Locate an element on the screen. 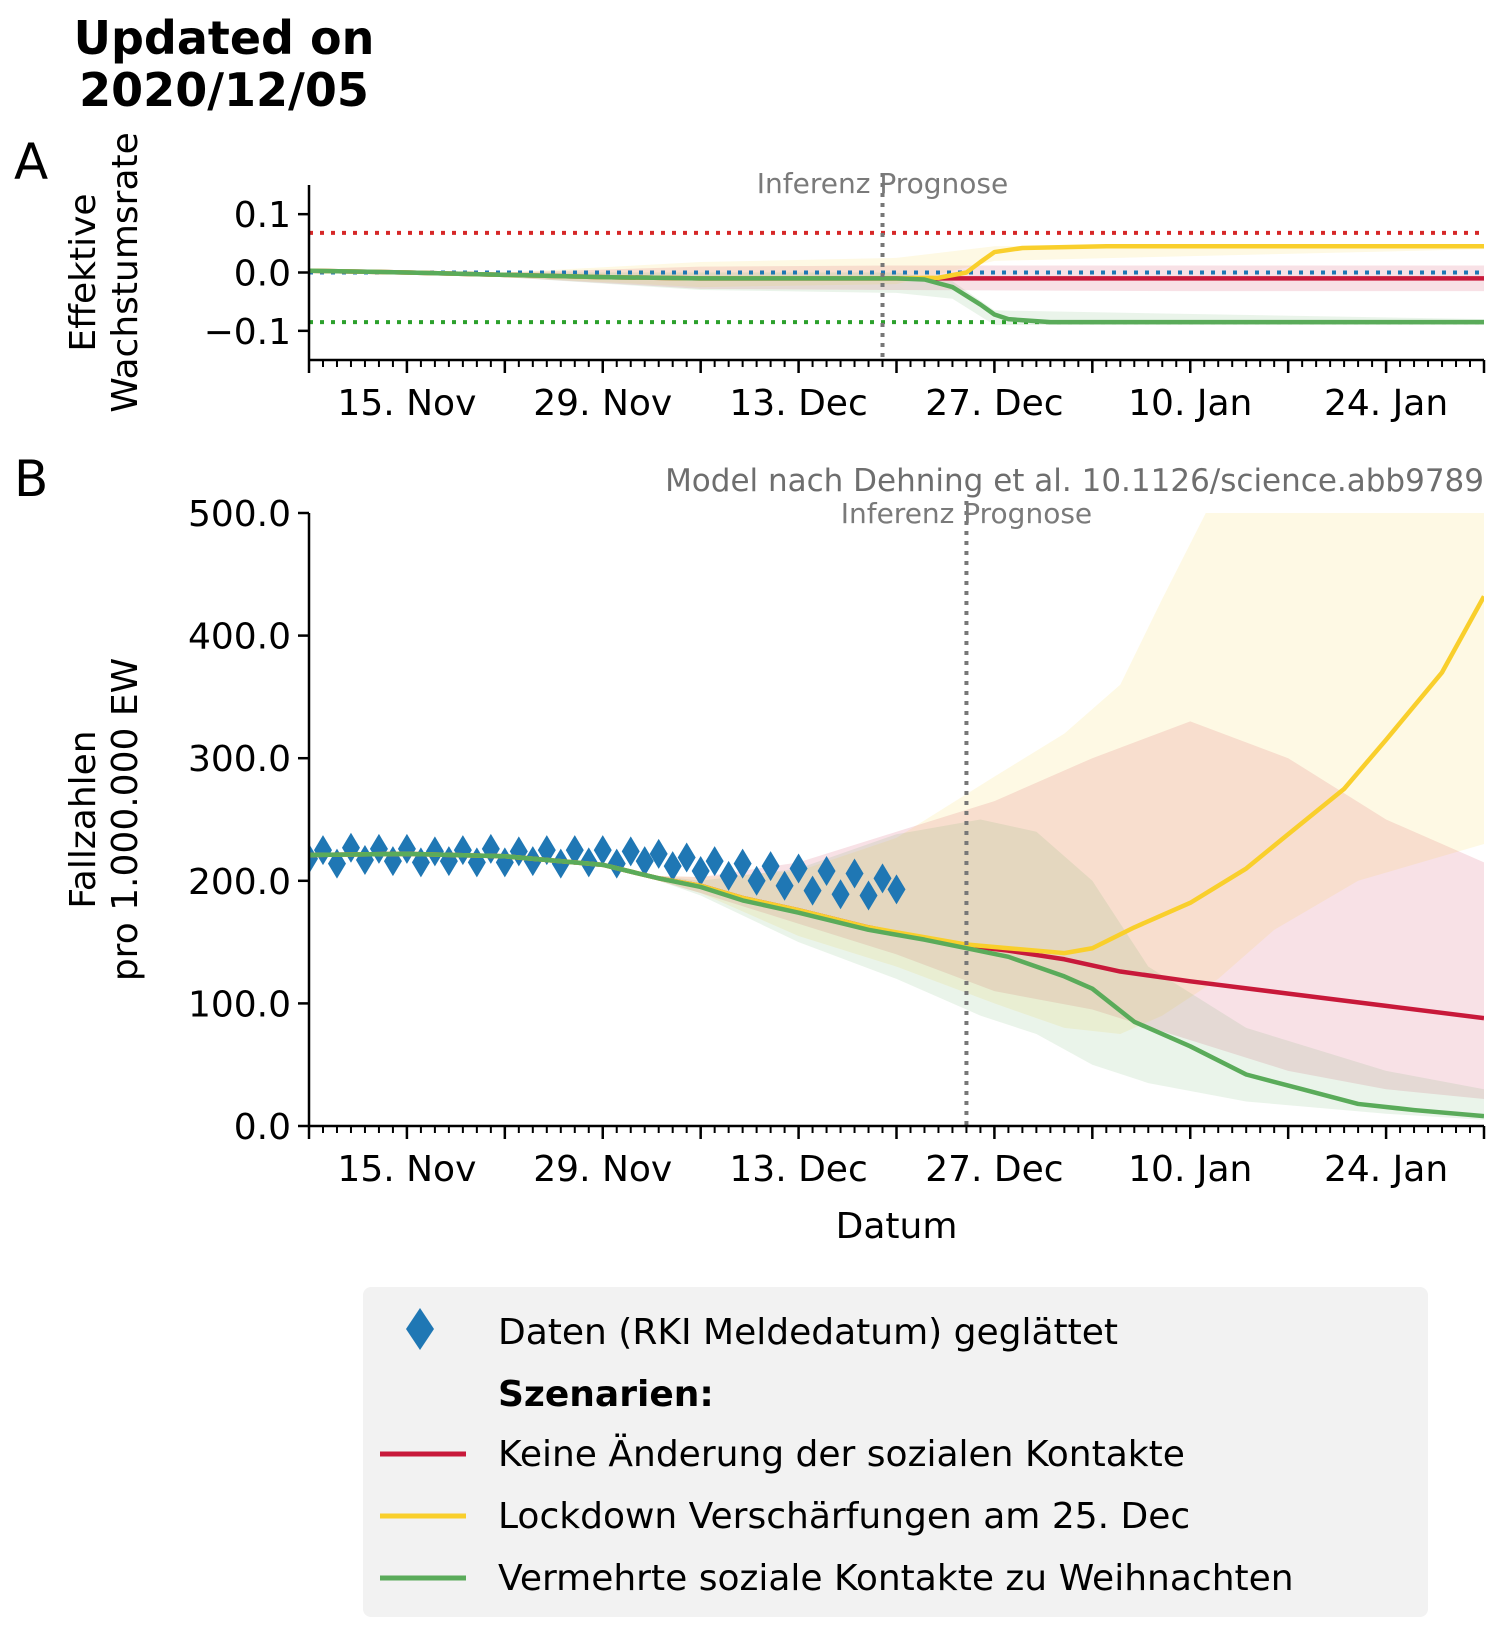  band-vermehrt is located at coordinates (896, 297).